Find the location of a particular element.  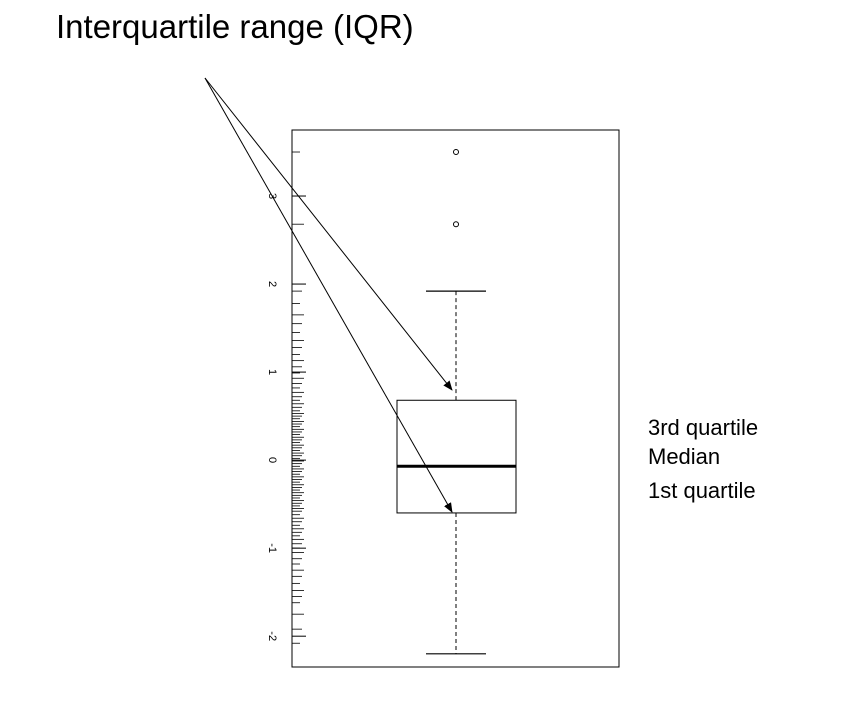

third-quartile-label: 3rd quartile is located at coordinates (703, 427).